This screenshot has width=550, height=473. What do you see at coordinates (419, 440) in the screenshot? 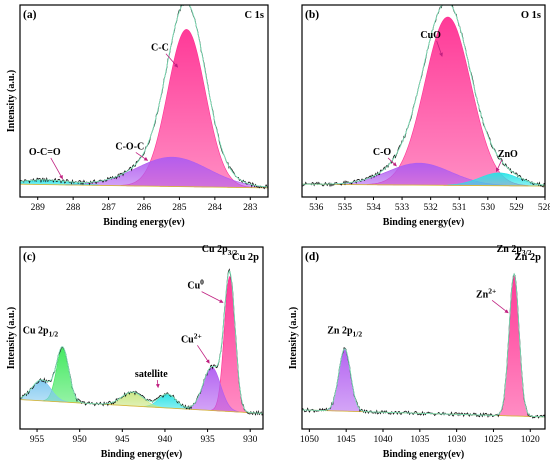
I see `x-tick-label: 1035` at bounding box center [419, 440].